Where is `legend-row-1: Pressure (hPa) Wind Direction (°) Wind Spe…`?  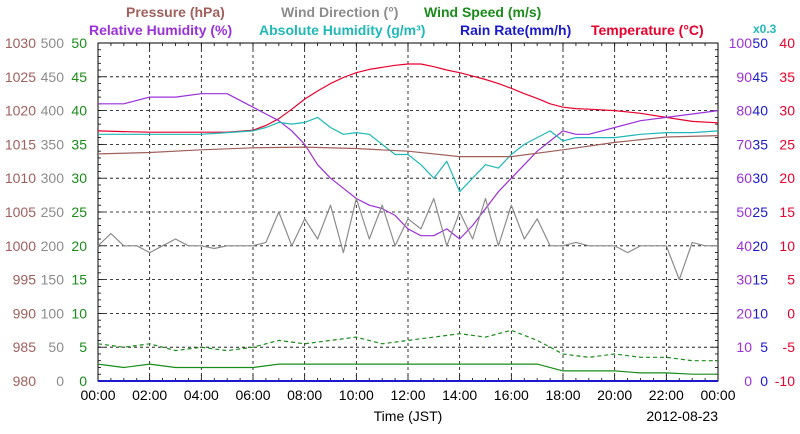 legend-row-1: Pressure (hPa) Wind Direction (°) Wind Spe… is located at coordinates (333, 12).